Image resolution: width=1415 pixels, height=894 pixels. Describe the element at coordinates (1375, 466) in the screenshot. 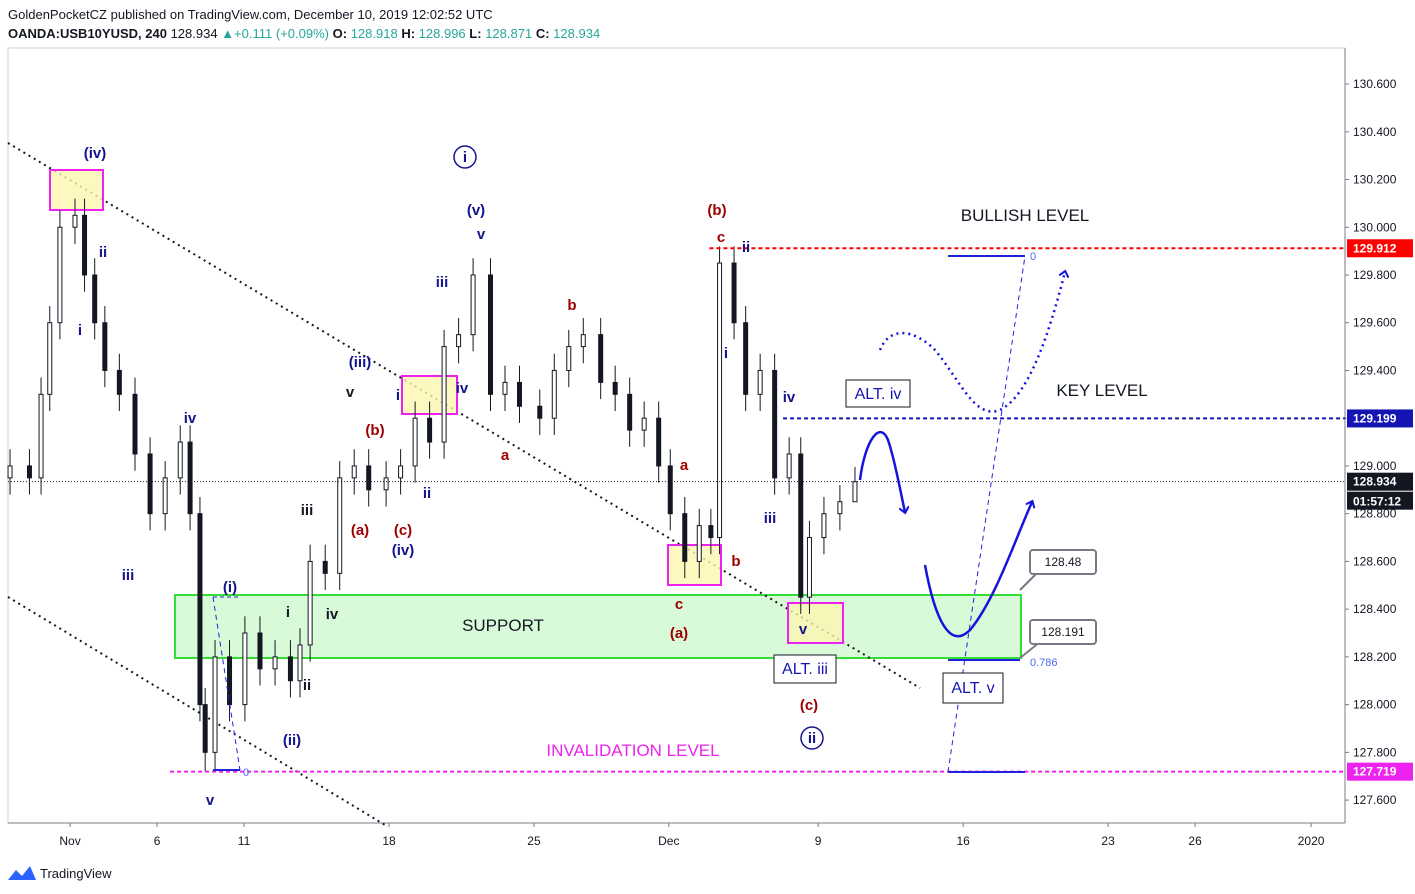

I see `y-tick-label: 129.000` at that location.